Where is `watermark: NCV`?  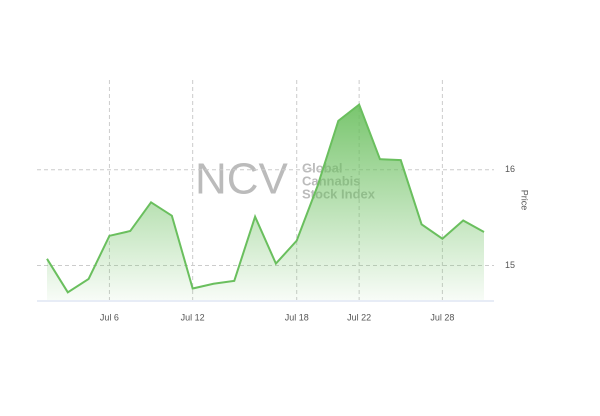
watermark: NCV is located at coordinates (242, 179).